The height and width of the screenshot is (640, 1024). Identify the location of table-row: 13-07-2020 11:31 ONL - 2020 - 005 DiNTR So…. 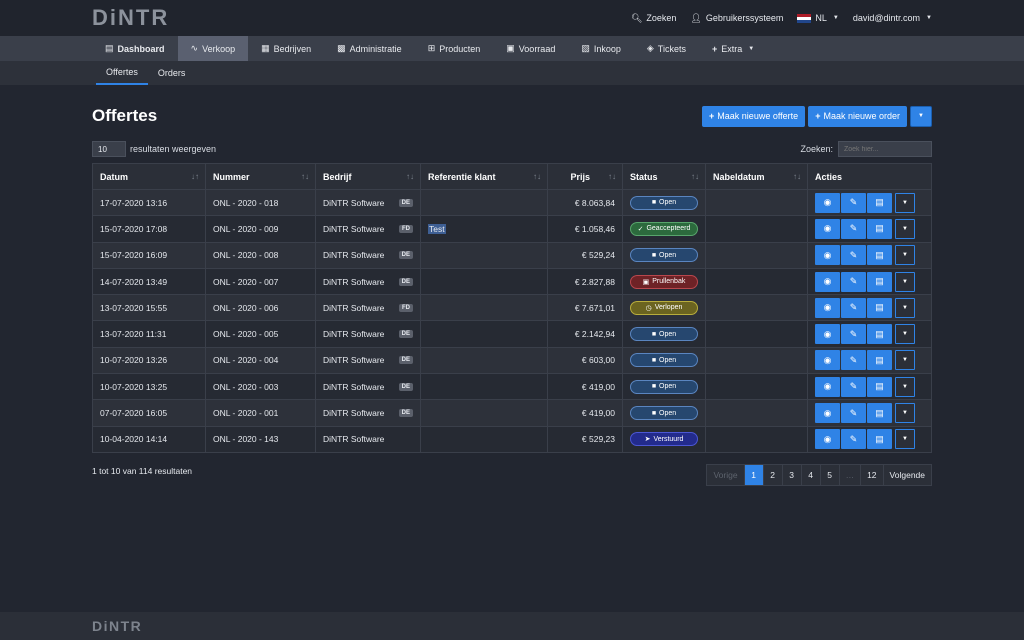
(512, 334).